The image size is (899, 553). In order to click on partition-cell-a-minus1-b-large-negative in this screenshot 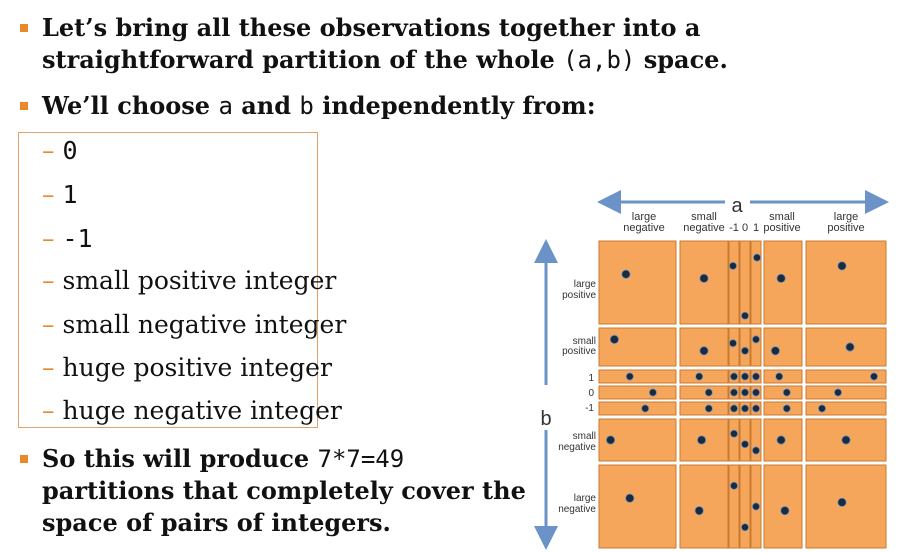, I will do `click(734, 506)`.